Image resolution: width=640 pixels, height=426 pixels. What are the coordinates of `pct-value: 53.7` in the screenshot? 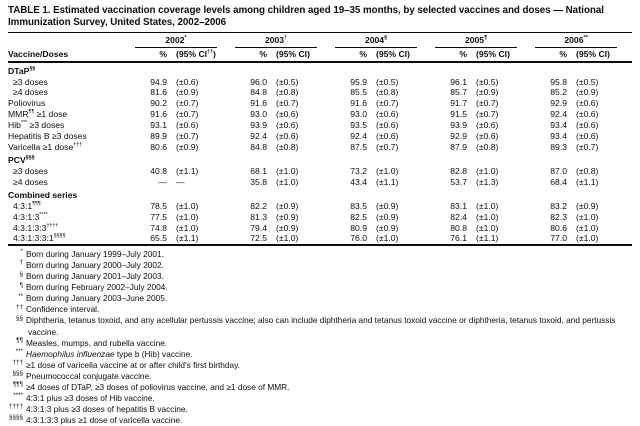 It's located at (459, 181).